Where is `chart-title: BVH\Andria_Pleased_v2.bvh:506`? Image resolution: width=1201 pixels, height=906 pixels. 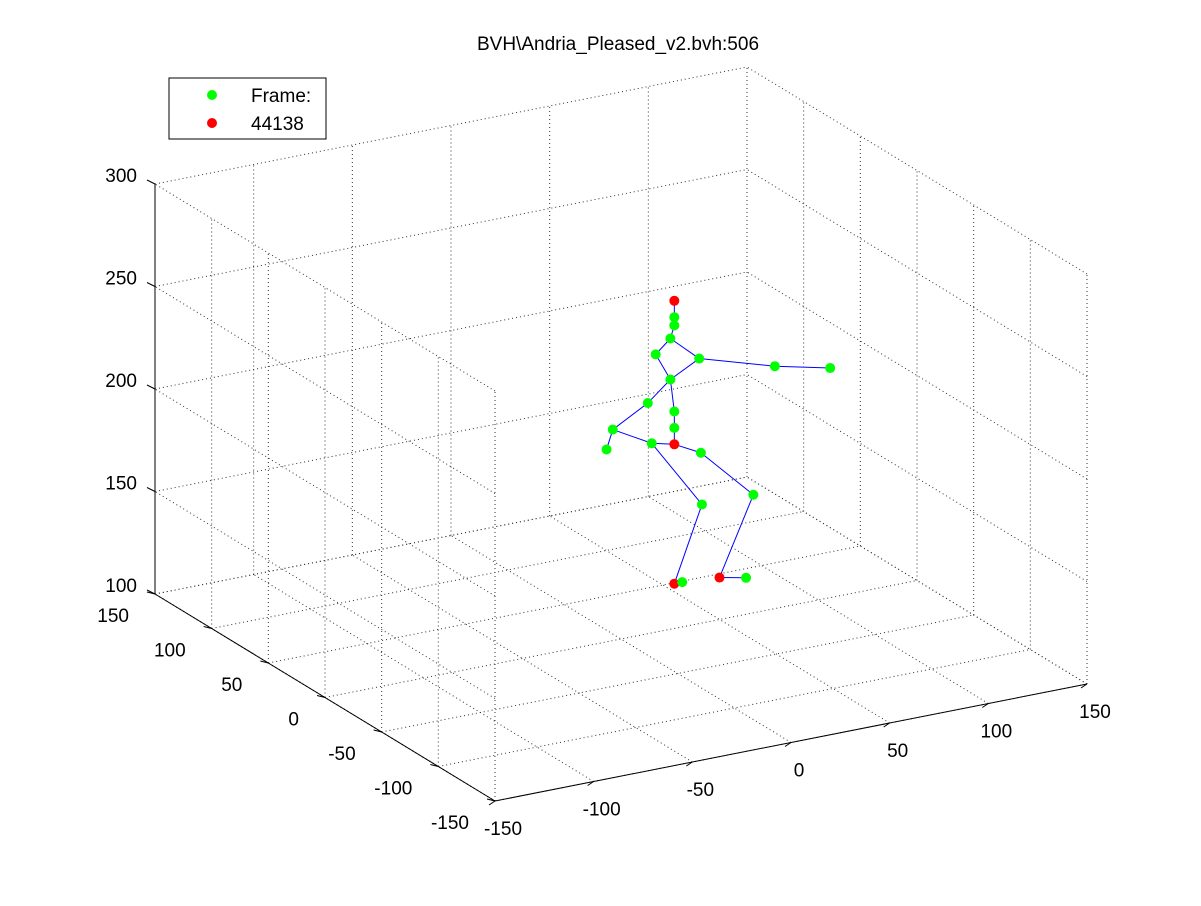
chart-title: BVH\Andria_Pleased_v2.bvh:506 is located at coordinates (618, 44).